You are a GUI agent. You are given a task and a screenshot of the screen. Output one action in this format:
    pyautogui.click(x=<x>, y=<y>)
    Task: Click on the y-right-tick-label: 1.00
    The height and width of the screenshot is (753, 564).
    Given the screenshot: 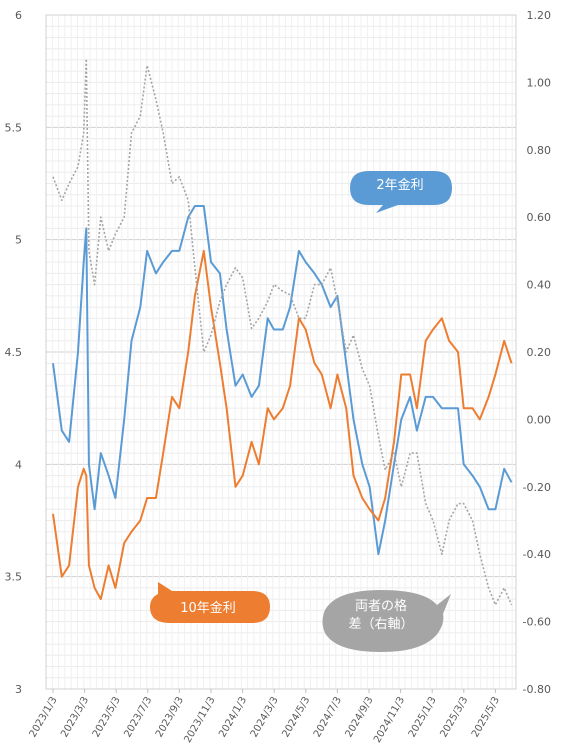 What is the action you would take?
    pyautogui.click(x=539, y=82)
    